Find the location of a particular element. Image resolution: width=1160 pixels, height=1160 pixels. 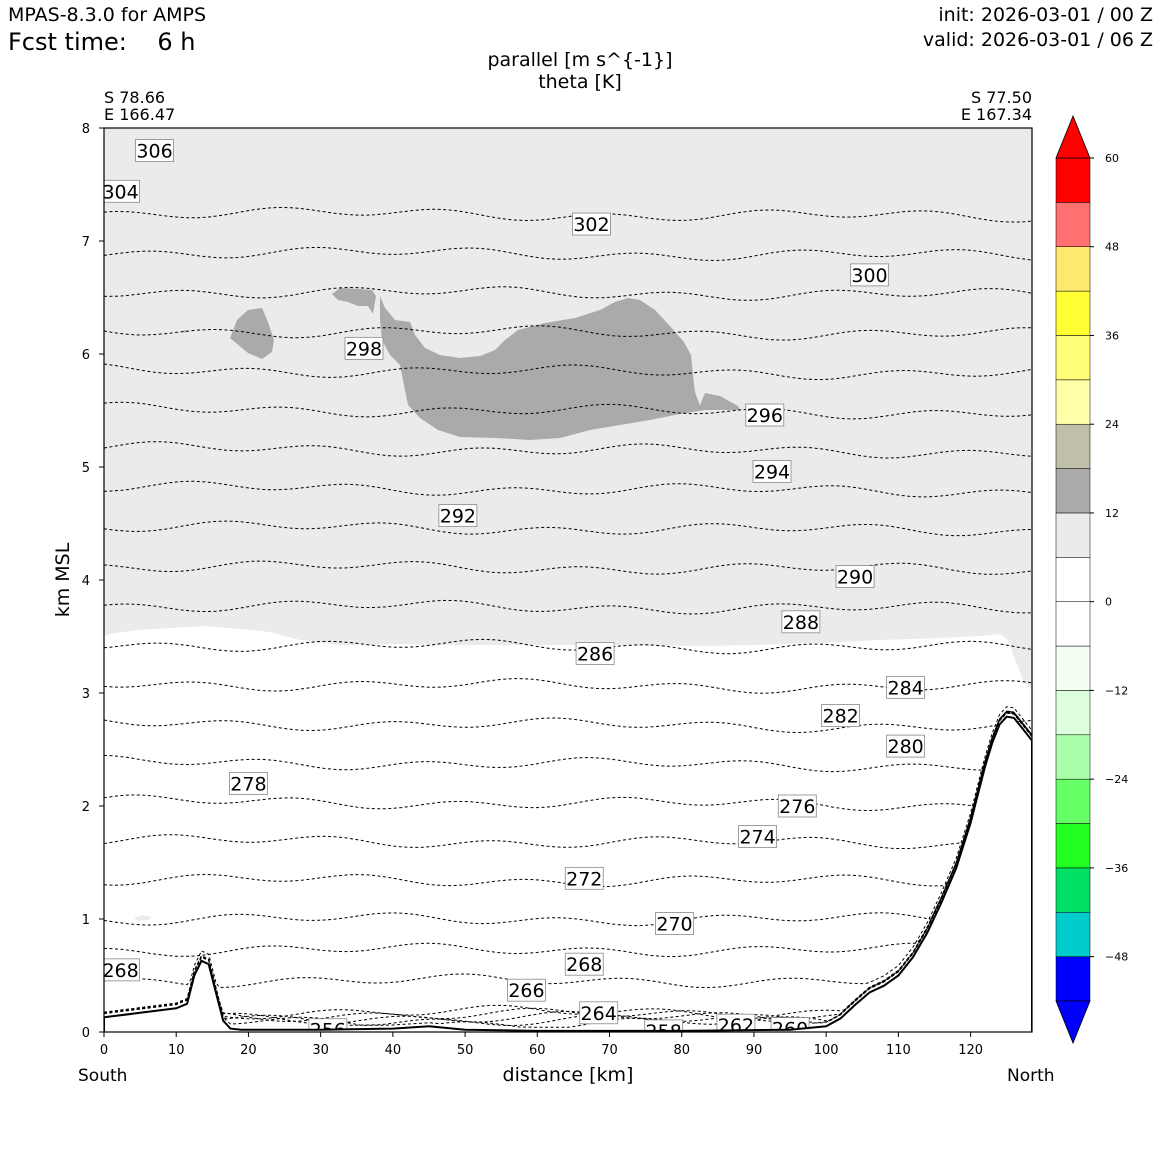

contour-label-text: 288 is located at coordinates (801, 623).